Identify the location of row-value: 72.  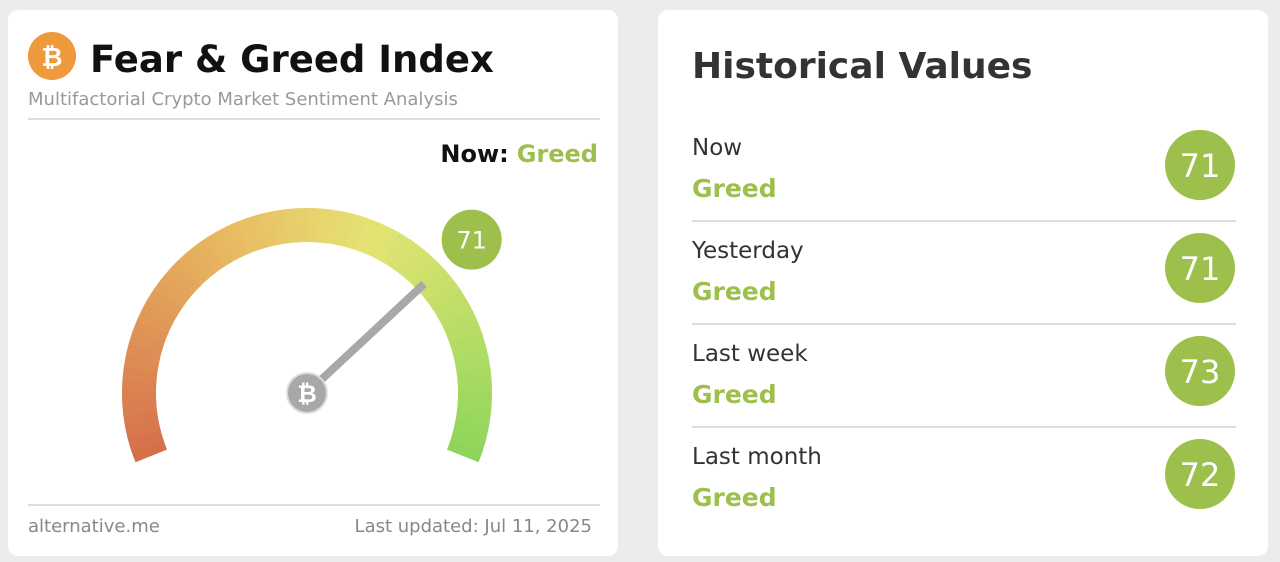
(1200, 475).